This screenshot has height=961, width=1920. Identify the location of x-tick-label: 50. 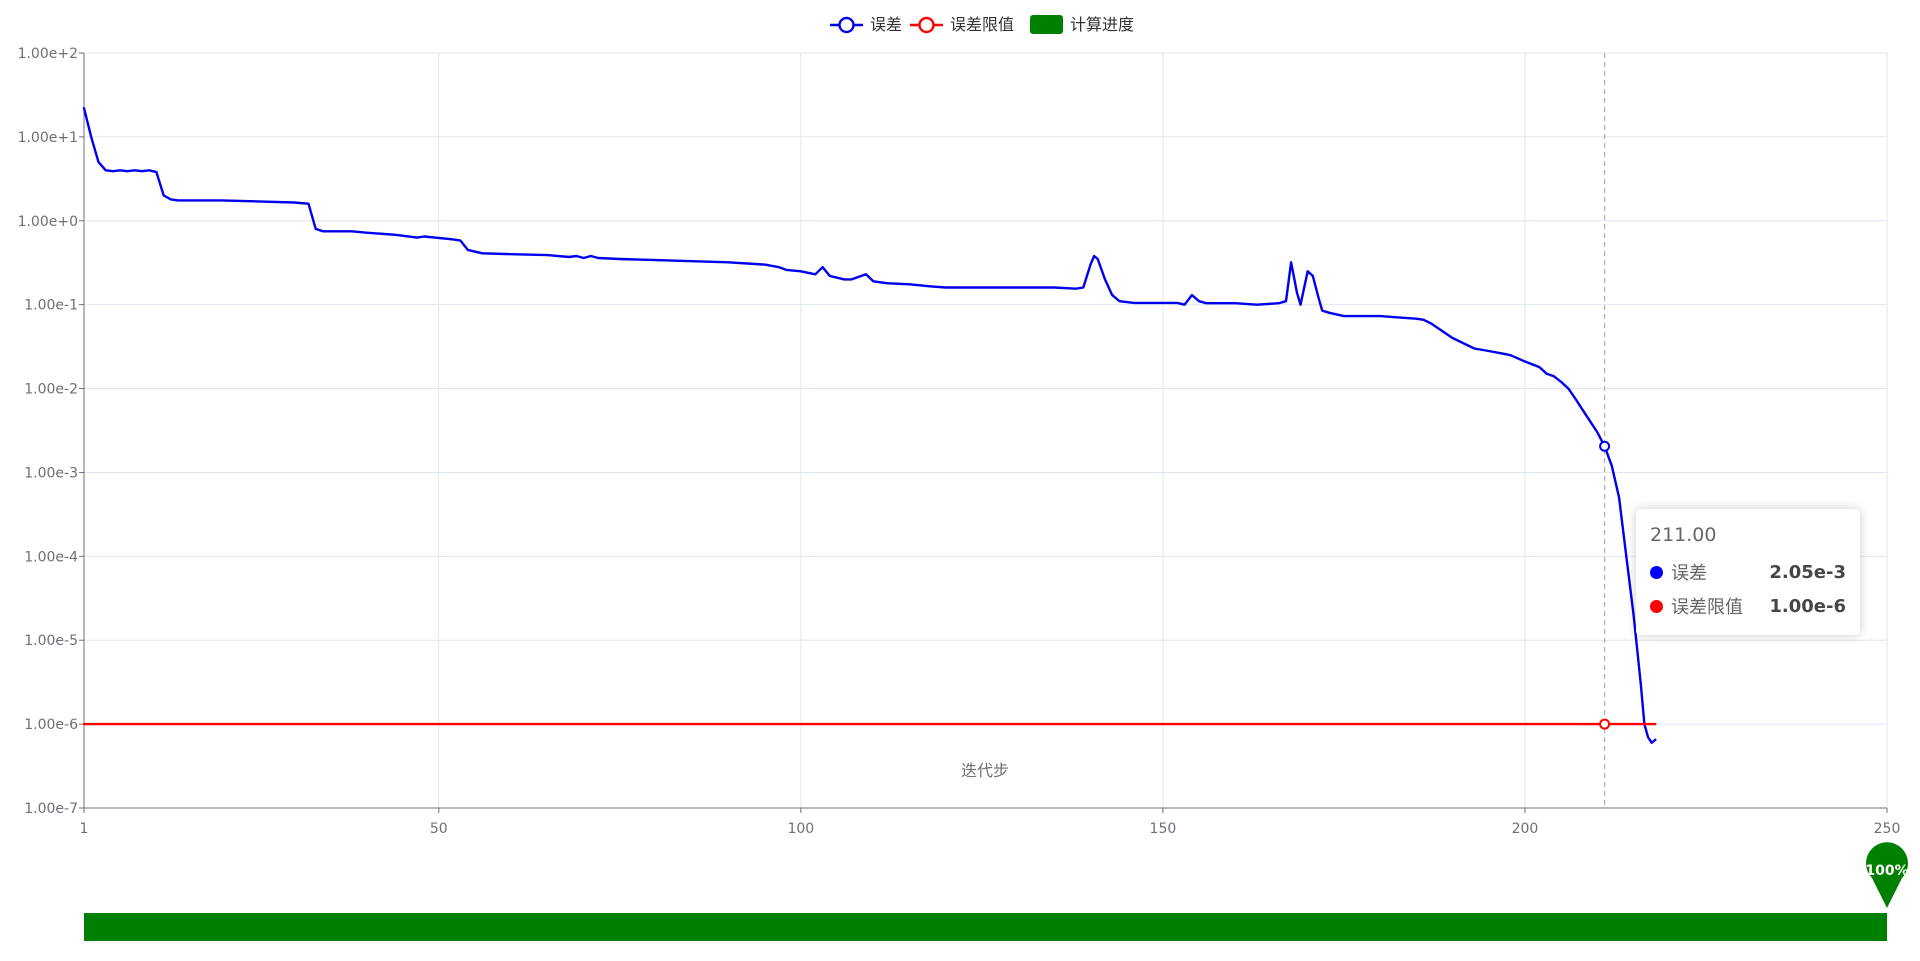
(439, 829).